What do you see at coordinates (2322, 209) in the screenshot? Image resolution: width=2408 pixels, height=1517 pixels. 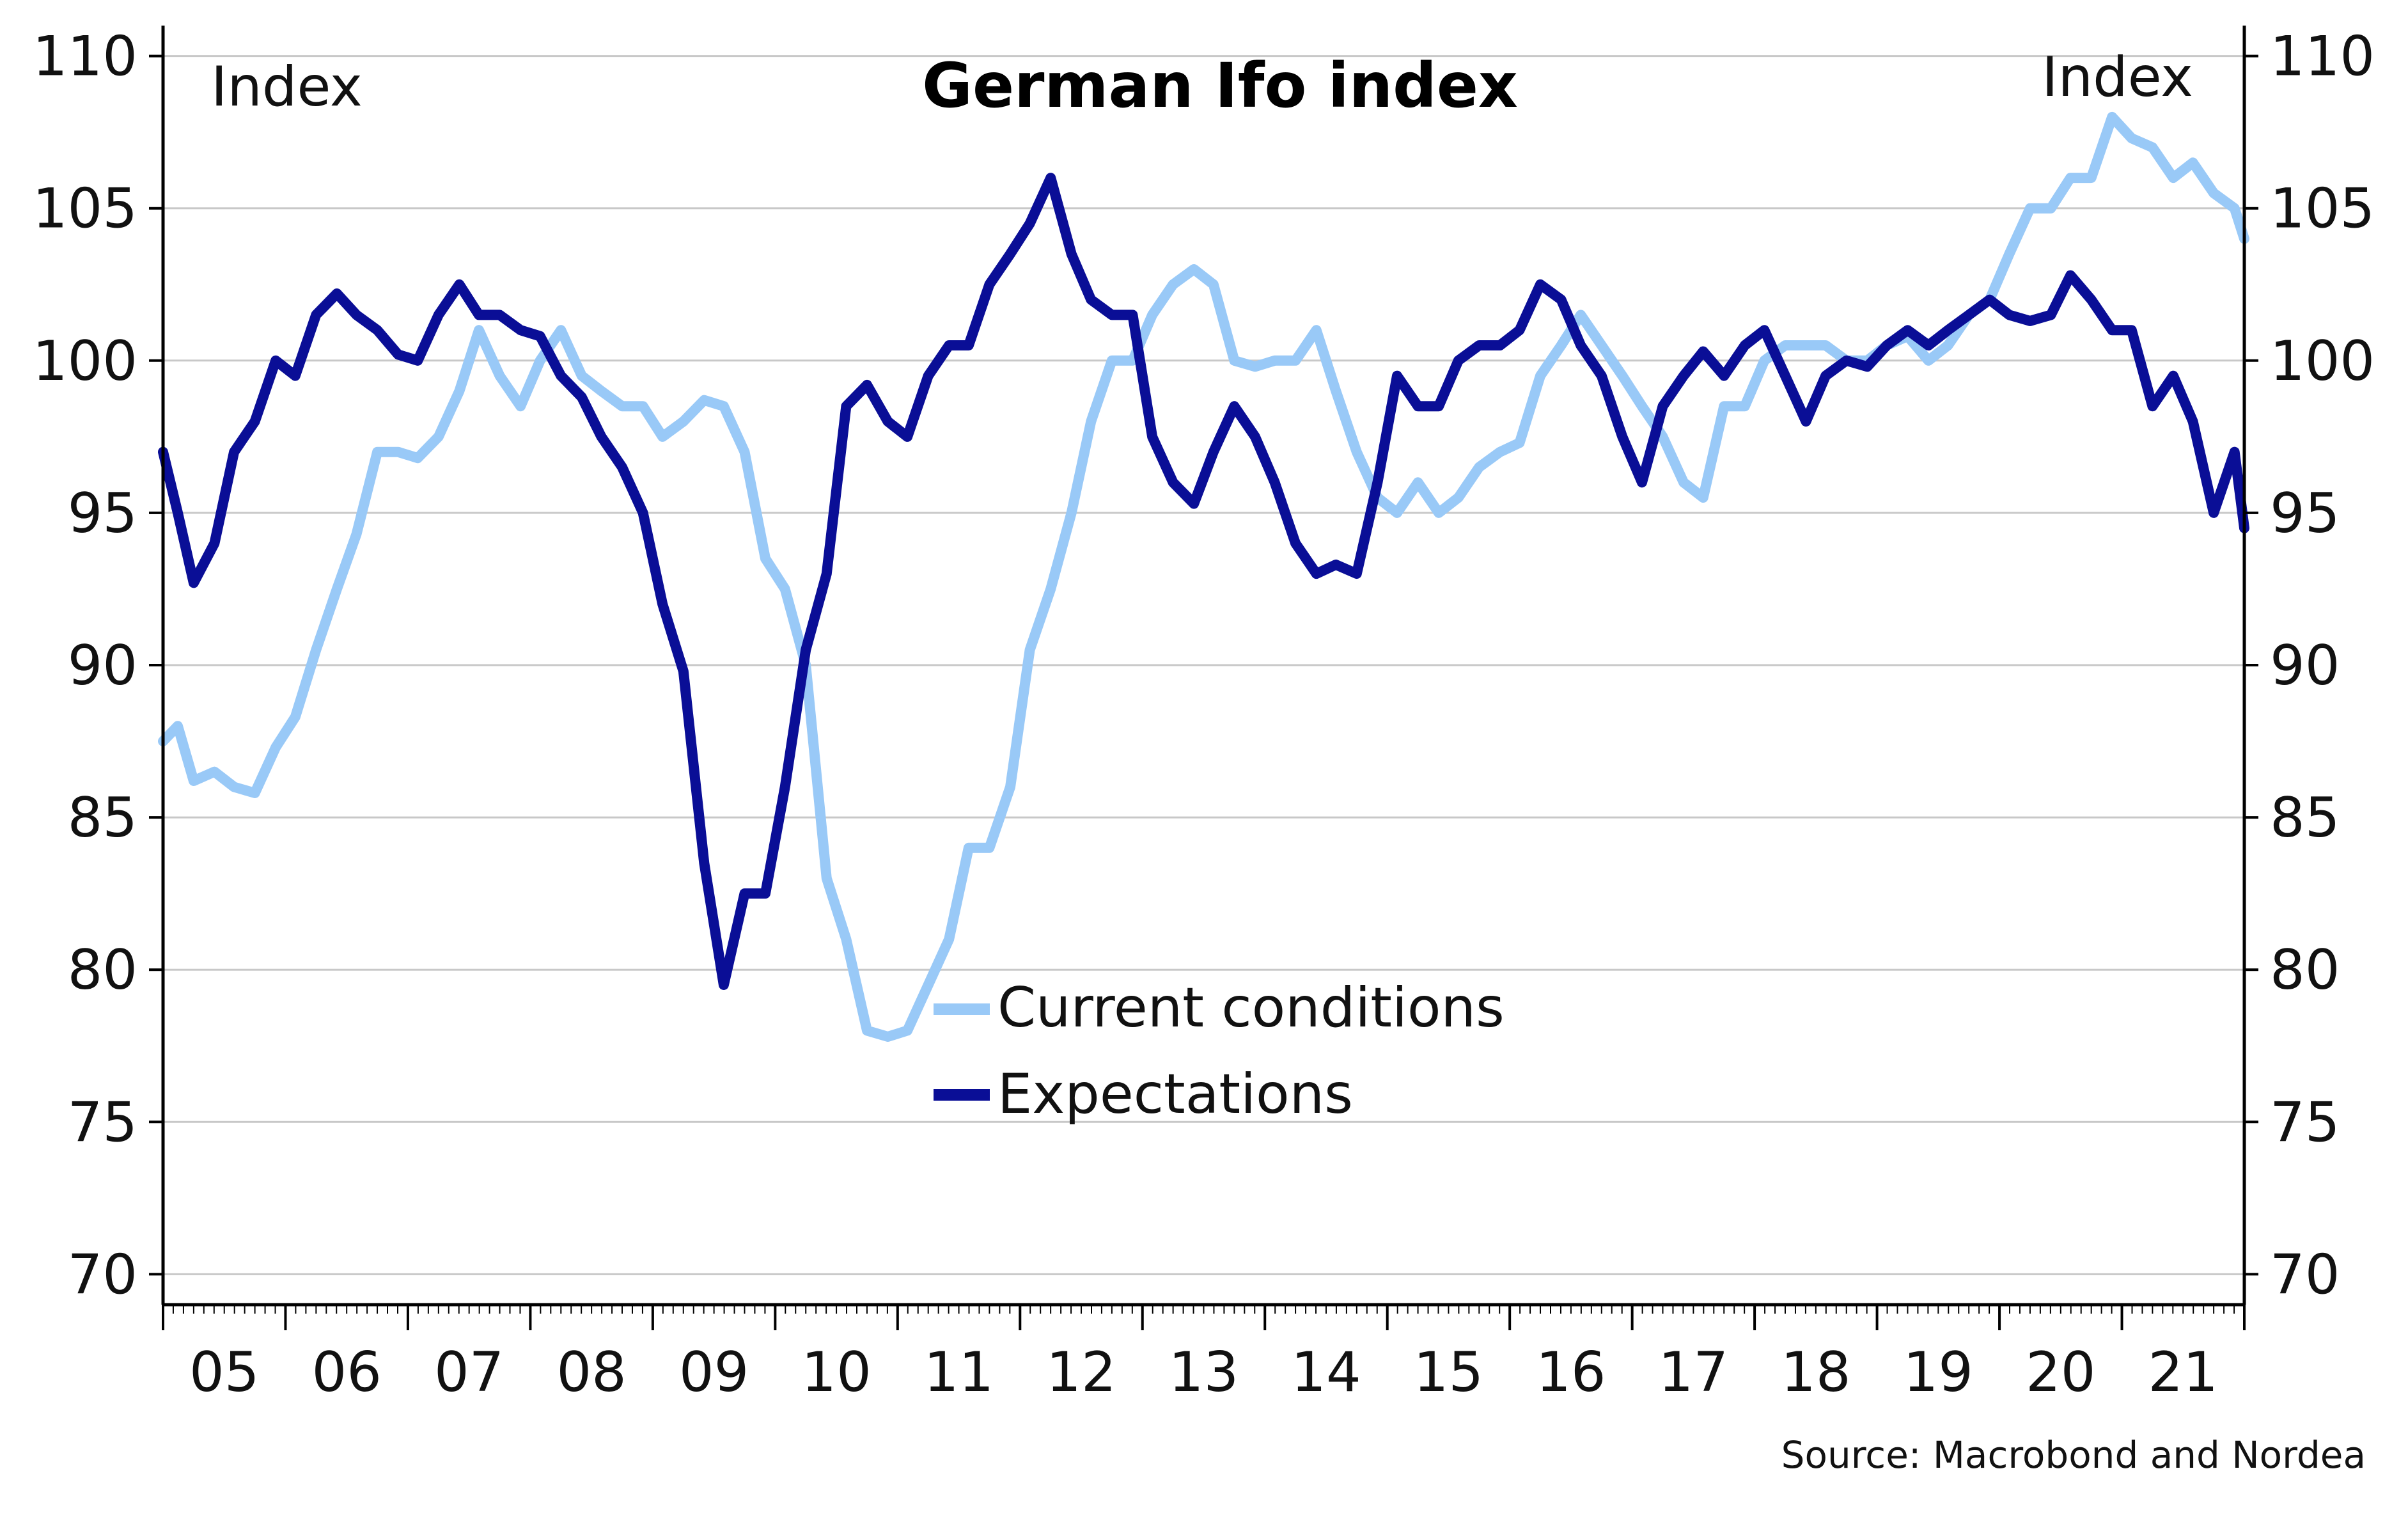 I see `y-tick-label-right: 105` at bounding box center [2322, 209].